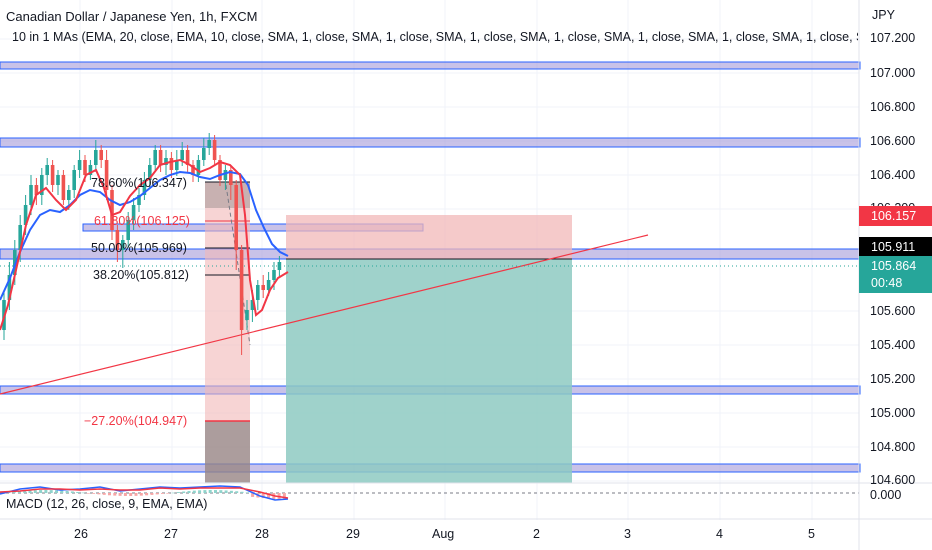 The width and height of the screenshot is (932, 550). What do you see at coordinates (893, 345) in the screenshot?
I see `price-tick: 105.400` at bounding box center [893, 345].